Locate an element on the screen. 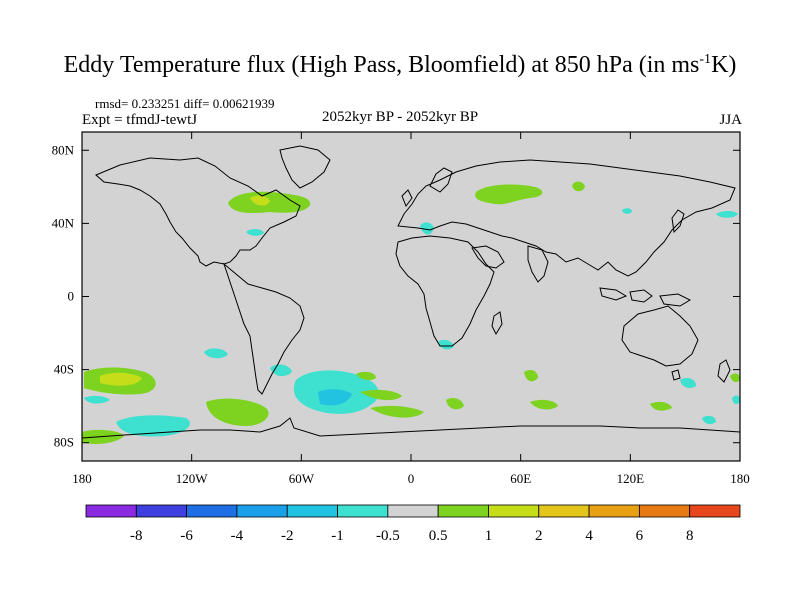  australia-coast is located at coordinates (660, 336).